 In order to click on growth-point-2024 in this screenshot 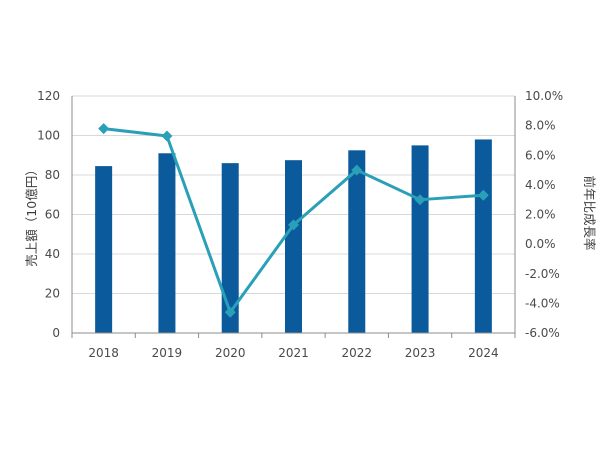, I will do `click(483, 195)`.